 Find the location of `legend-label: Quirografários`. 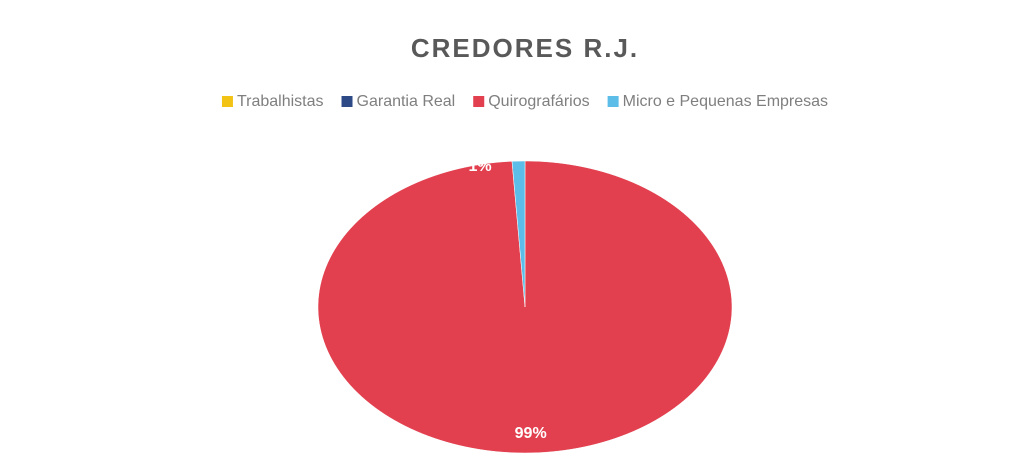

legend-label: Quirografários is located at coordinates (538, 101).